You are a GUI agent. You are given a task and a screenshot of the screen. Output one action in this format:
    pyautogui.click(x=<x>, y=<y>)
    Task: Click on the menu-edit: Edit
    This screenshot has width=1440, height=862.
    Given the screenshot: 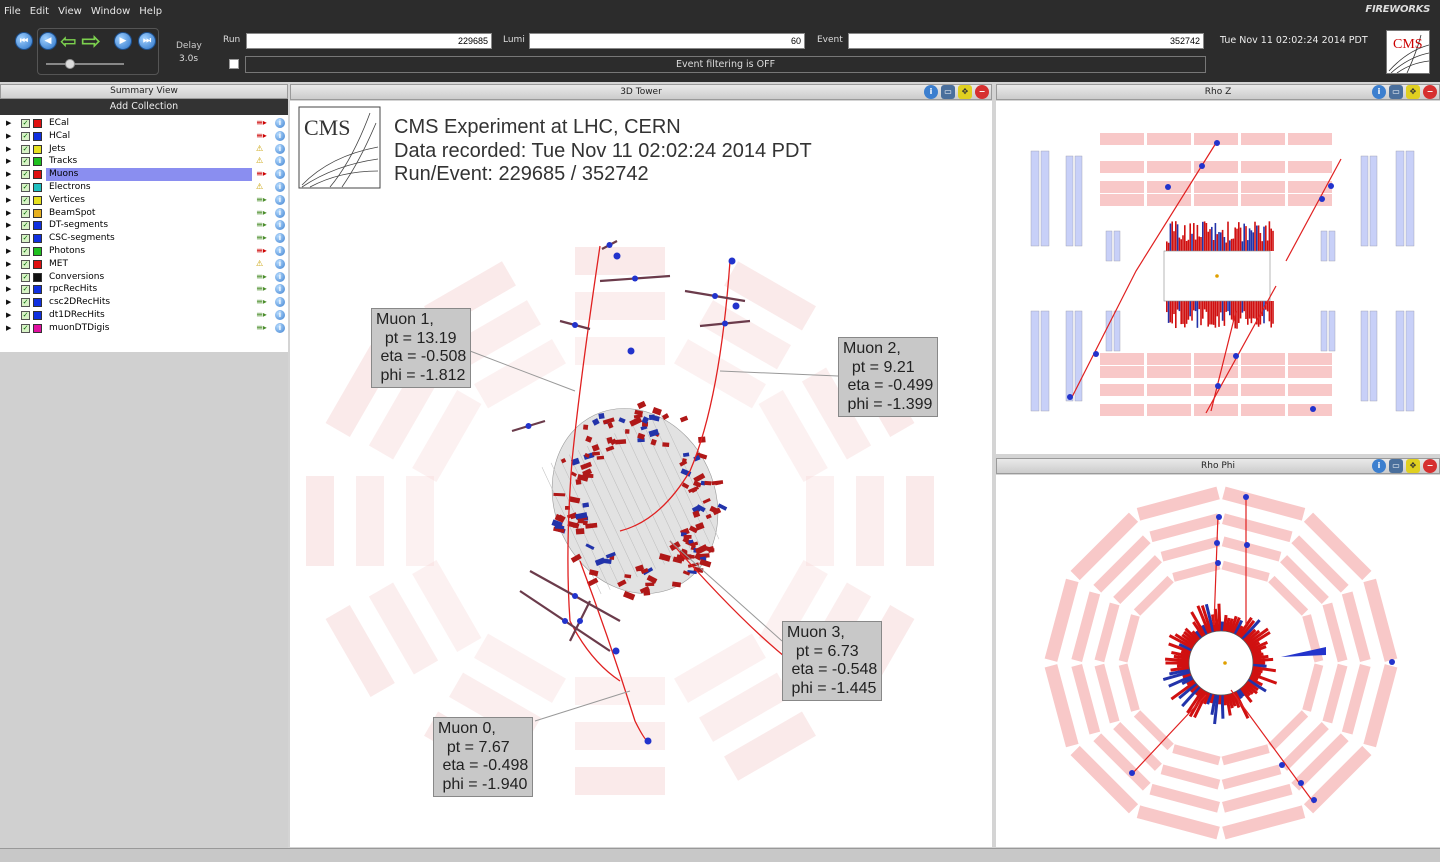 What is the action you would take?
    pyautogui.click(x=39, y=11)
    